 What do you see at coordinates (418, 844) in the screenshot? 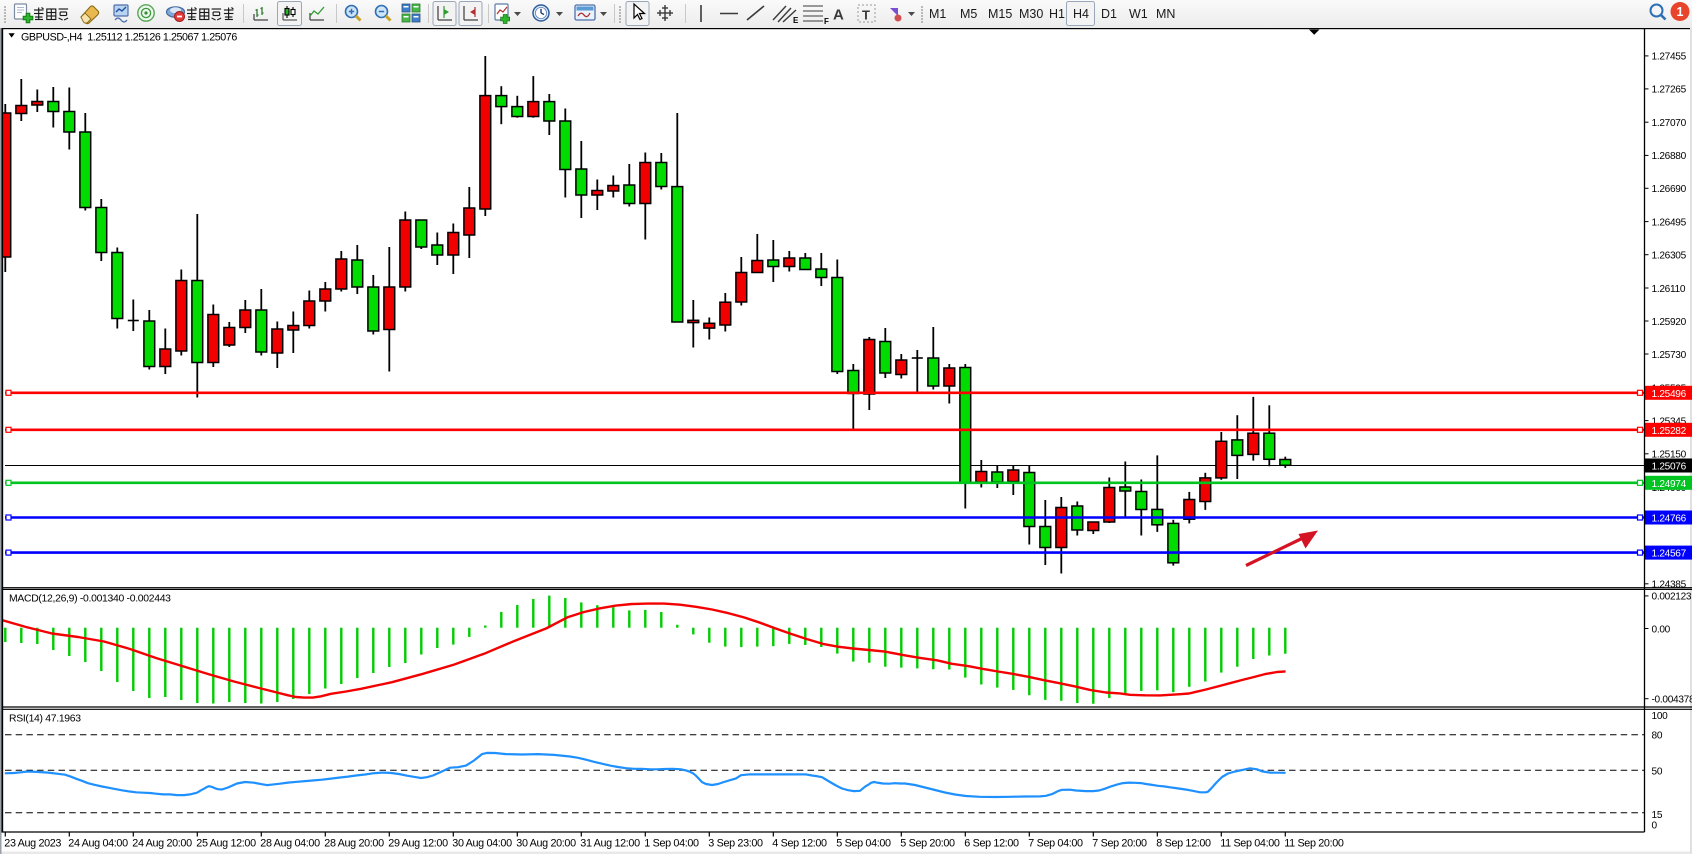
I see `svg-text: 29 Aug 12:00` at bounding box center [418, 844].